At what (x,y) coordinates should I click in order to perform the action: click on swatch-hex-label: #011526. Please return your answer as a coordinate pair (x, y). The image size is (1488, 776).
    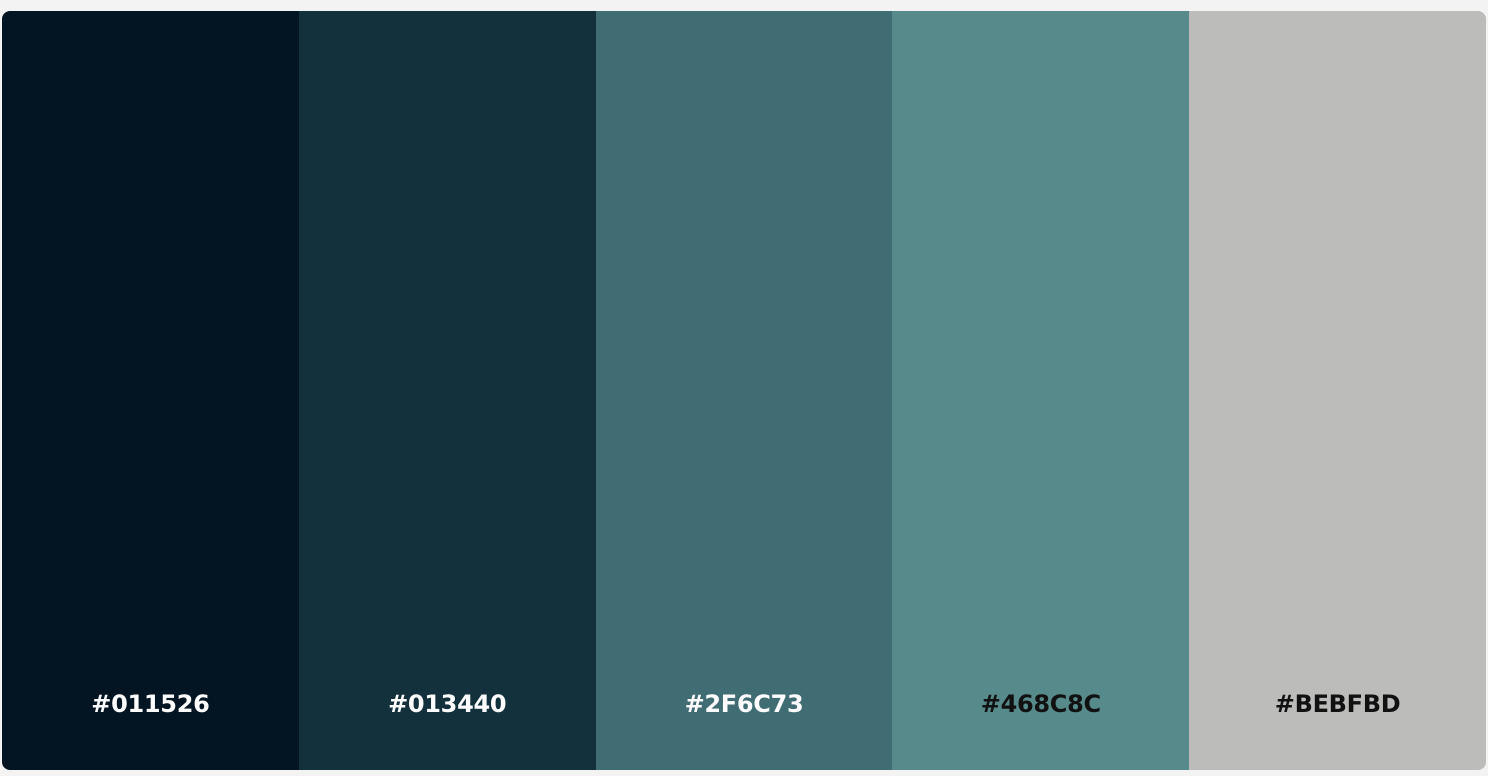
    Looking at the image, I should click on (150, 704).